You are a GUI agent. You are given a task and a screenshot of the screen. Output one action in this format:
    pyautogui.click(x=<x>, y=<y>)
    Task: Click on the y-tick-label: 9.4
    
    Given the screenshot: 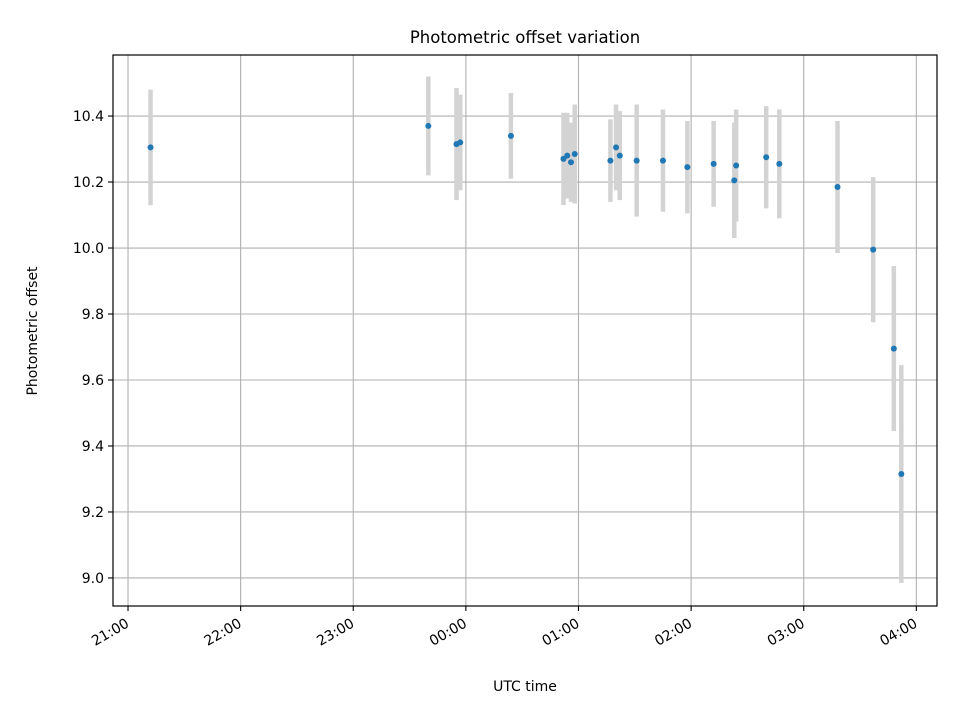 What is the action you would take?
    pyautogui.click(x=93, y=447)
    